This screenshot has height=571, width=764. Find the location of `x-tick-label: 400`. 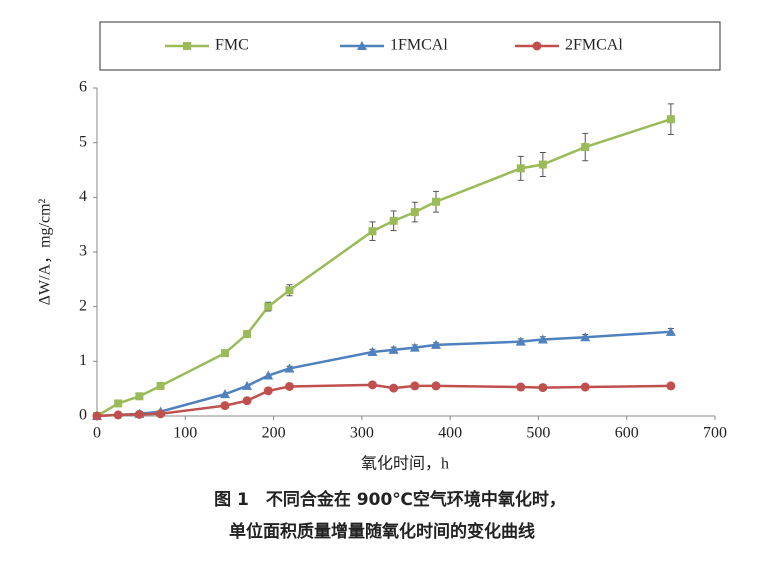

x-tick-label: 400 is located at coordinates (450, 433).